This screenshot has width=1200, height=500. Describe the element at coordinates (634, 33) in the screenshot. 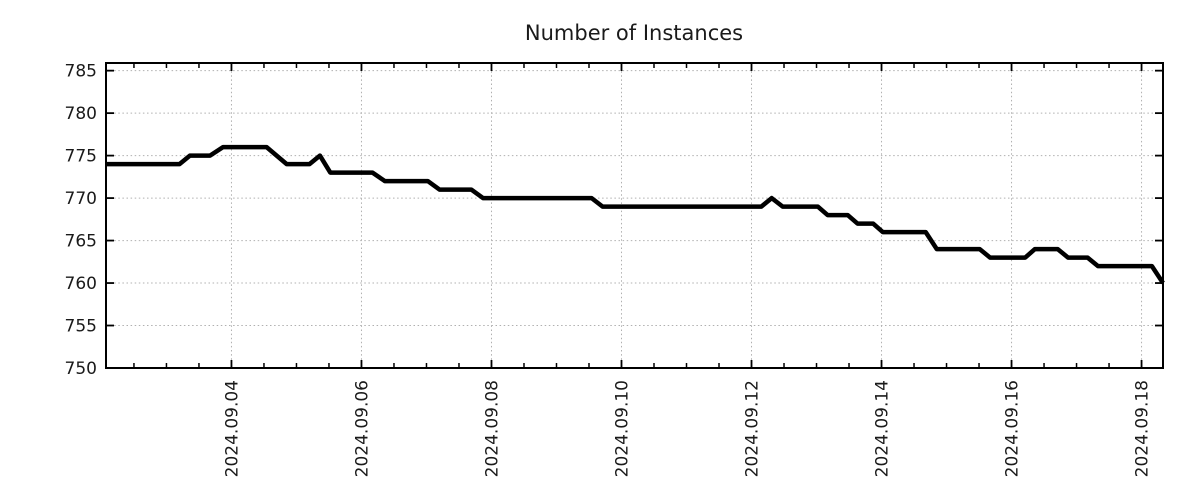

I see `chart-title: Number of Instances` at that location.